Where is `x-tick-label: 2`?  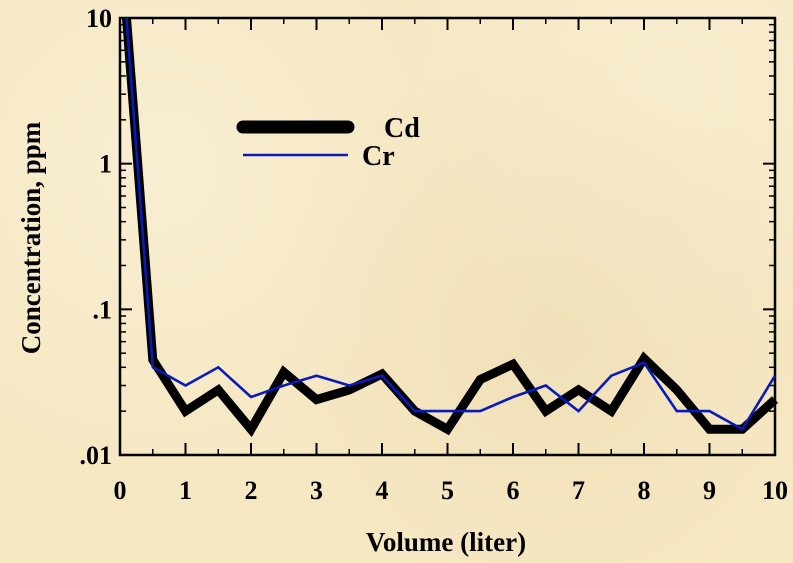 x-tick-label: 2 is located at coordinates (251, 490).